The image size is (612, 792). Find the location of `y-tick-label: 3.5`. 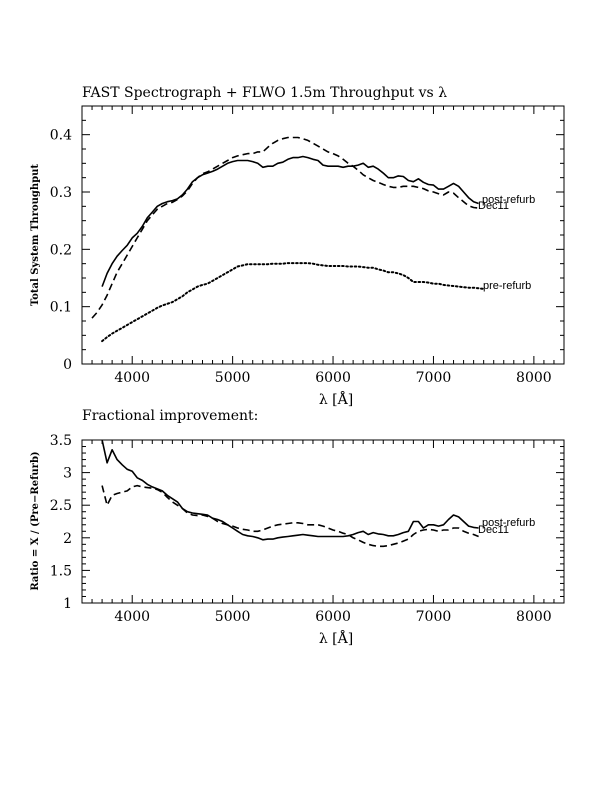

y-tick-label: 3.5 is located at coordinates (61, 441).